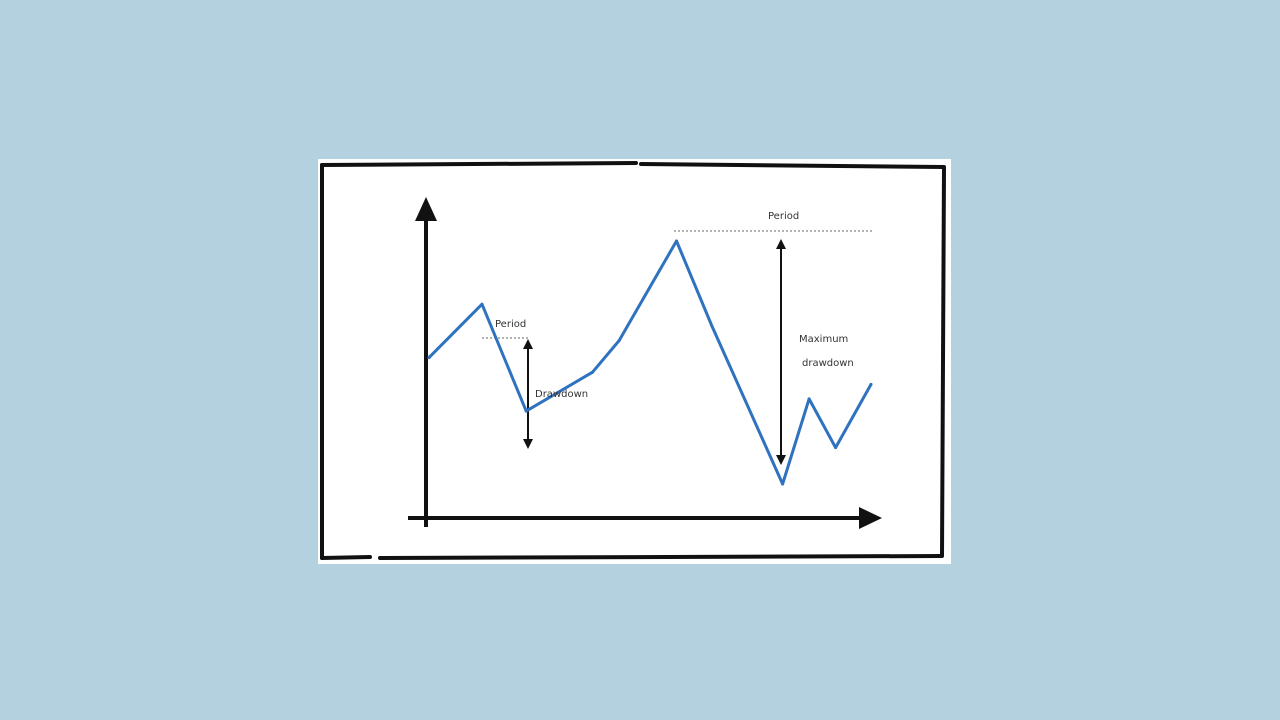 Image resolution: width=1280 pixels, height=720 pixels. I want to click on maximum-drawdown-label-line1: Maximum, so click(823, 339).